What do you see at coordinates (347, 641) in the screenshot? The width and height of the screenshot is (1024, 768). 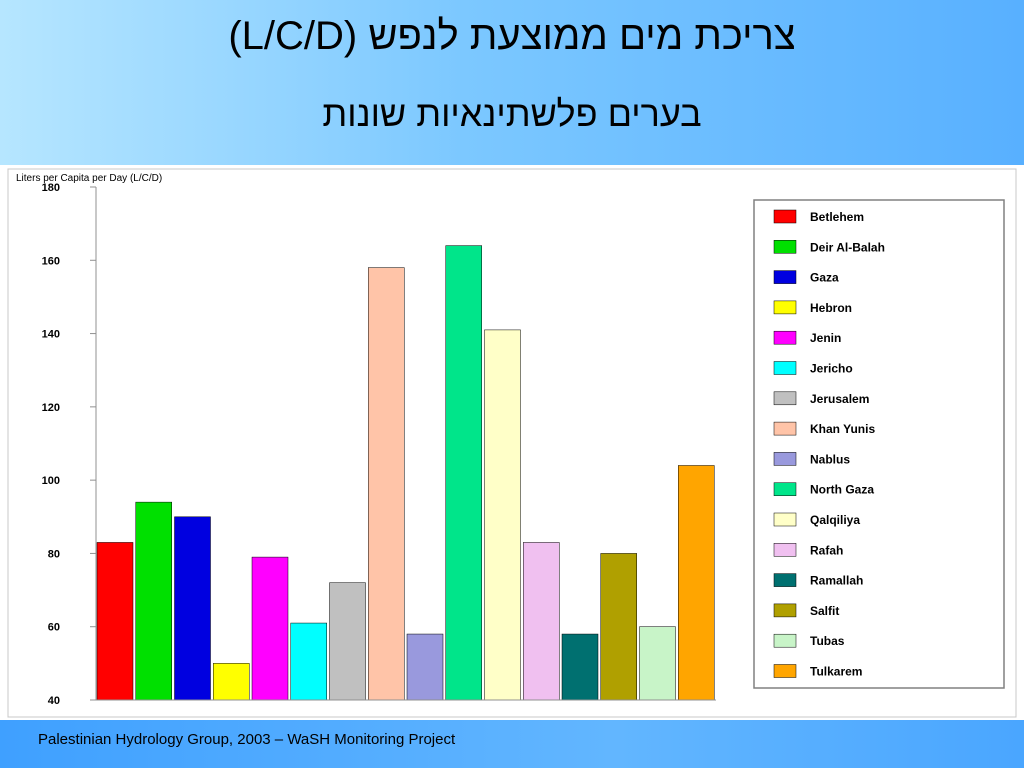 I see `bar-jerusalem` at bounding box center [347, 641].